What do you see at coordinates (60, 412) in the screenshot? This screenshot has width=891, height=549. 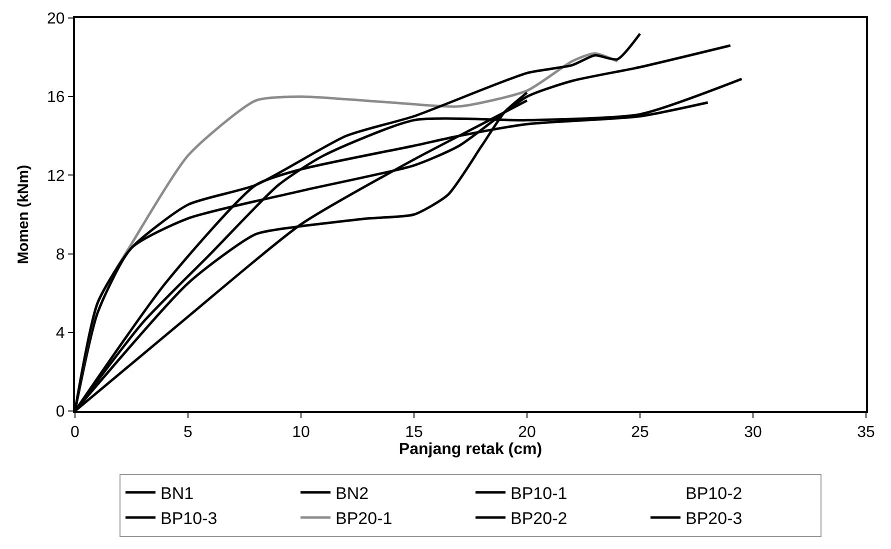 I see `y-tick-label: 0` at bounding box center [60, 412].